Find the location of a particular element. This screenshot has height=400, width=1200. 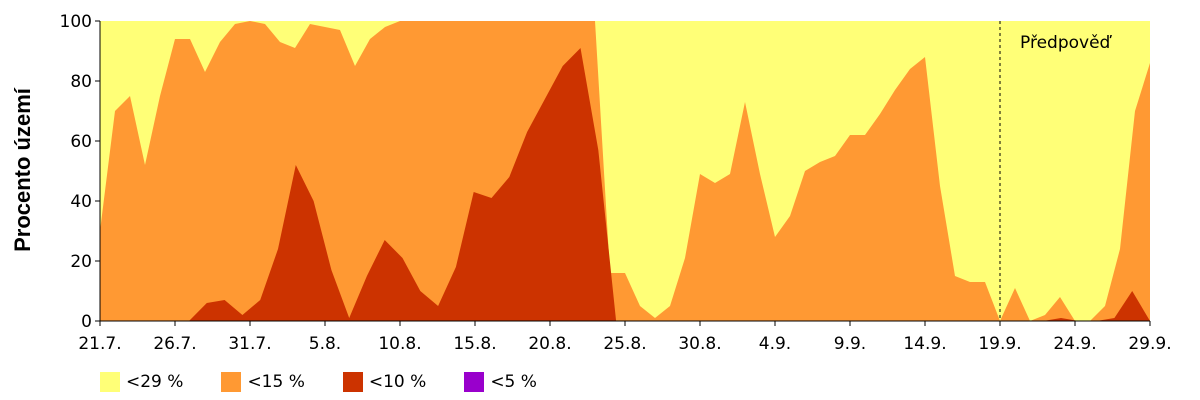

y-tick-label: 80 is located at coordinates (81, 82).